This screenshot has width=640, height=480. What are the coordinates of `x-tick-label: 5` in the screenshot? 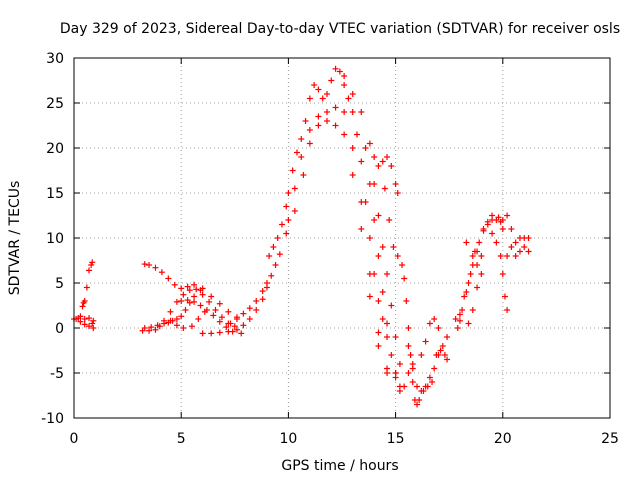 It's located at (181, 439).